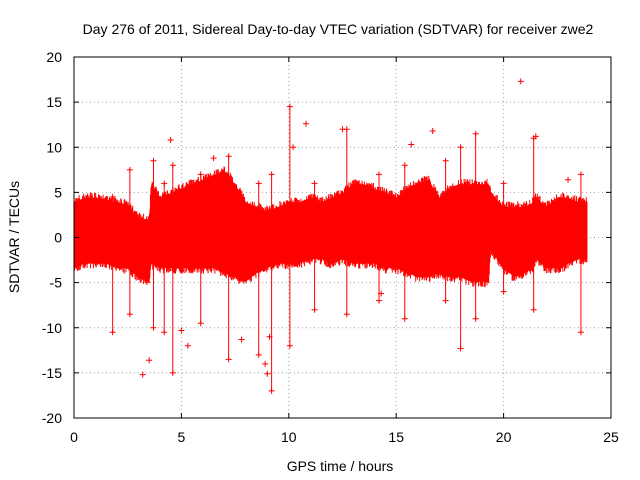 The image size is (640, 480). Describe the element at coordinates (58, 238) in the screenshot. I see `y-tick-label-4: 0` at that location.